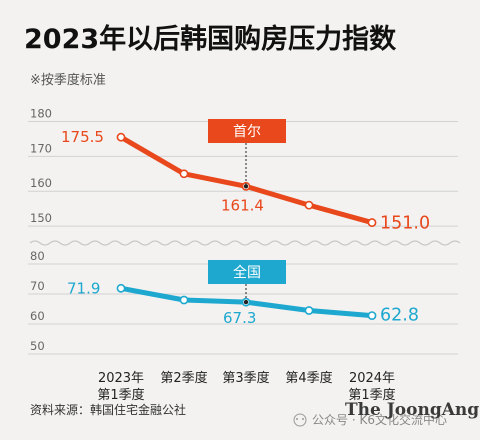 The image size is (480, 440). What do you see at coordinates (183, 378) in the screenshot?
I see `x-tick-label: 第2季度` at bounding box center [183, 378].